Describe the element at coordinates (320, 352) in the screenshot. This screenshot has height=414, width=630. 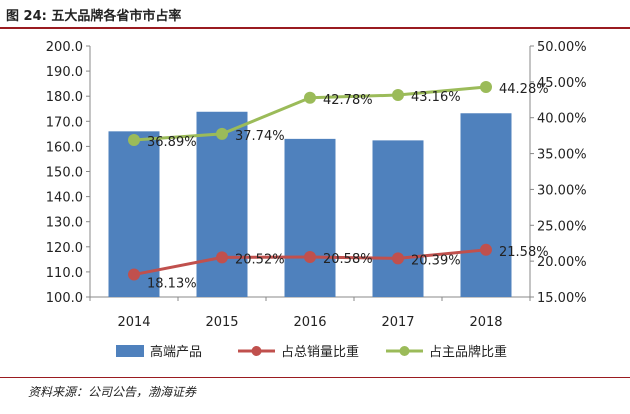
I see `legend-label-red: 占总销量比重` at that location.